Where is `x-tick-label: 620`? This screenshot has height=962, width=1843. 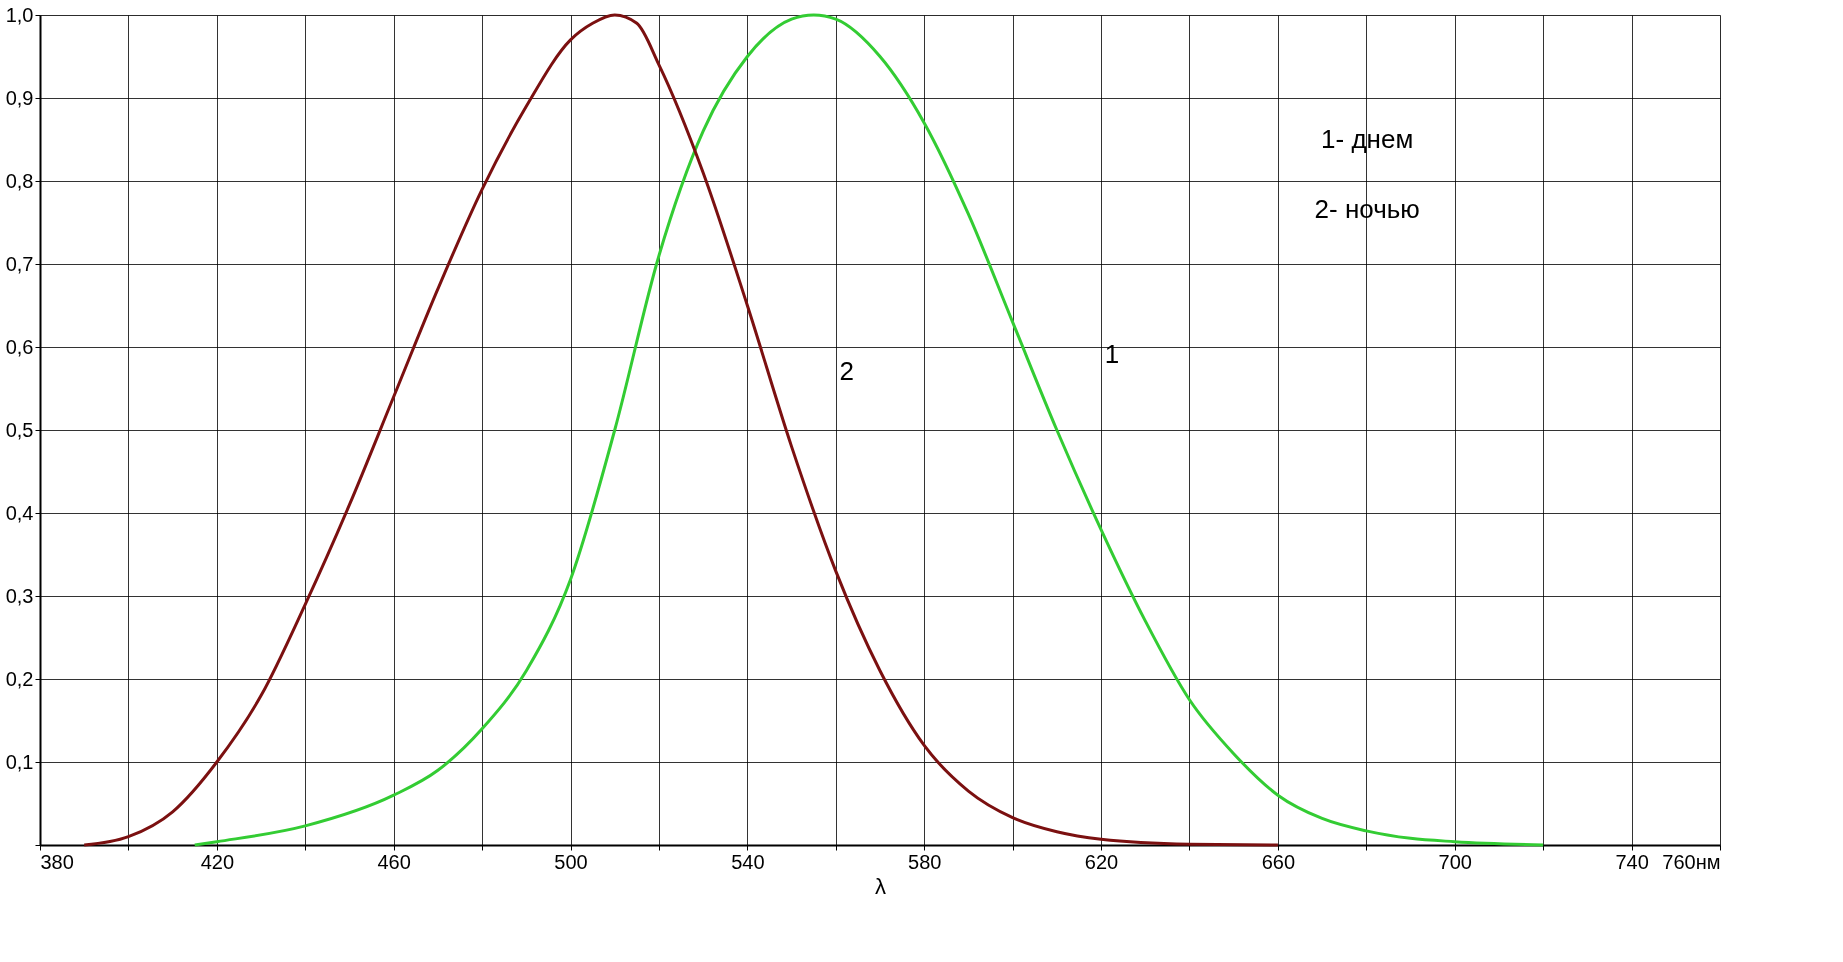
x-tick-label: 620 is located at coordinates (1101, 861).